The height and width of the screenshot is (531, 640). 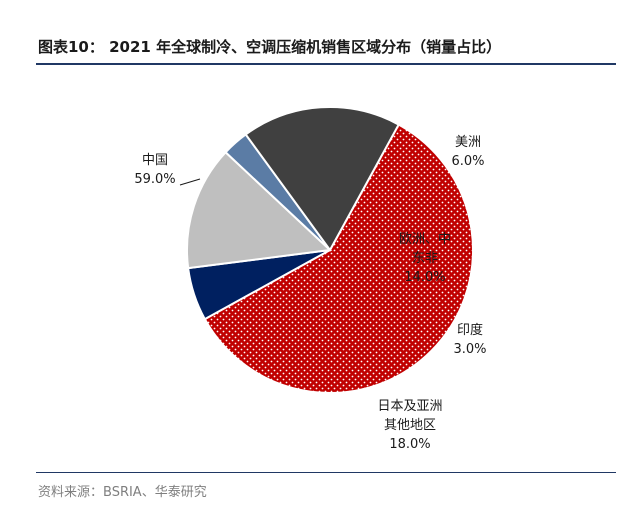 What do you see at coordinates (122, 492) in the screenshot?
I see `source-note: 资料来源：BSRIA、华泰研究` at bounding box center [122, 492].